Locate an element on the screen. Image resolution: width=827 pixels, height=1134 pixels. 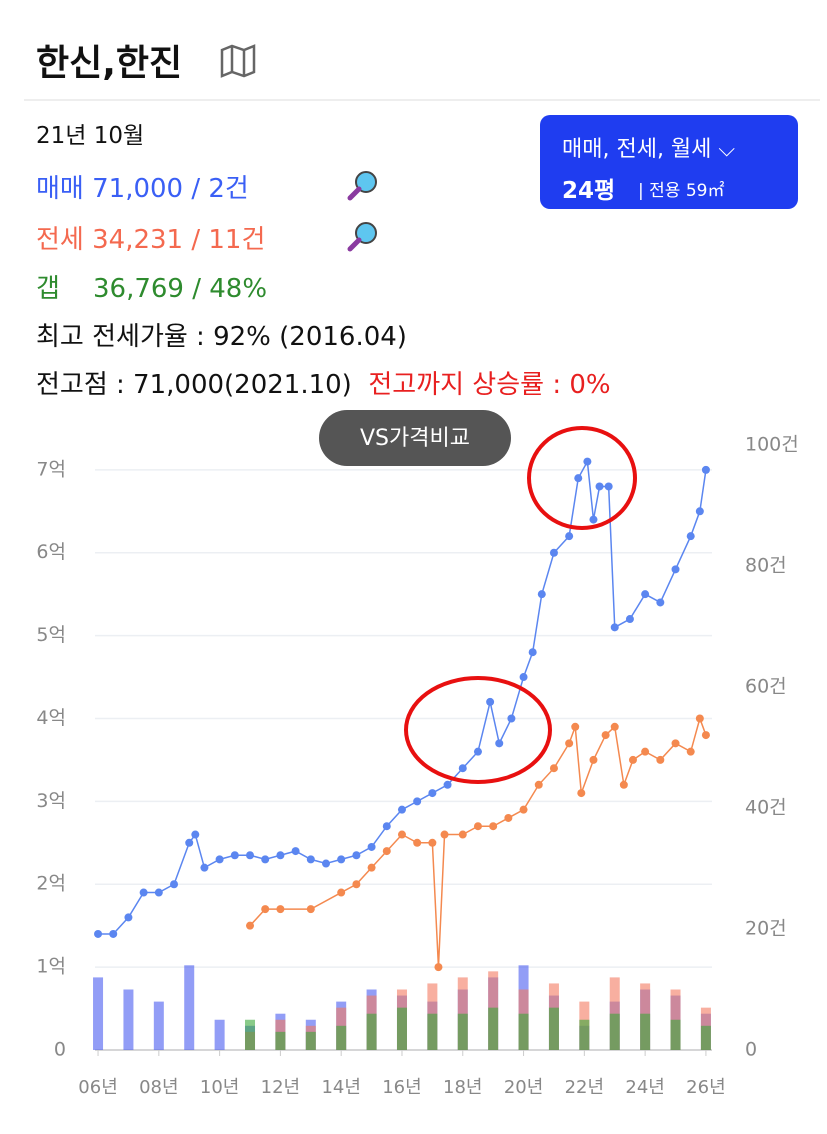
x-tick-label: 10년 is located at coordinates (219, 1087).